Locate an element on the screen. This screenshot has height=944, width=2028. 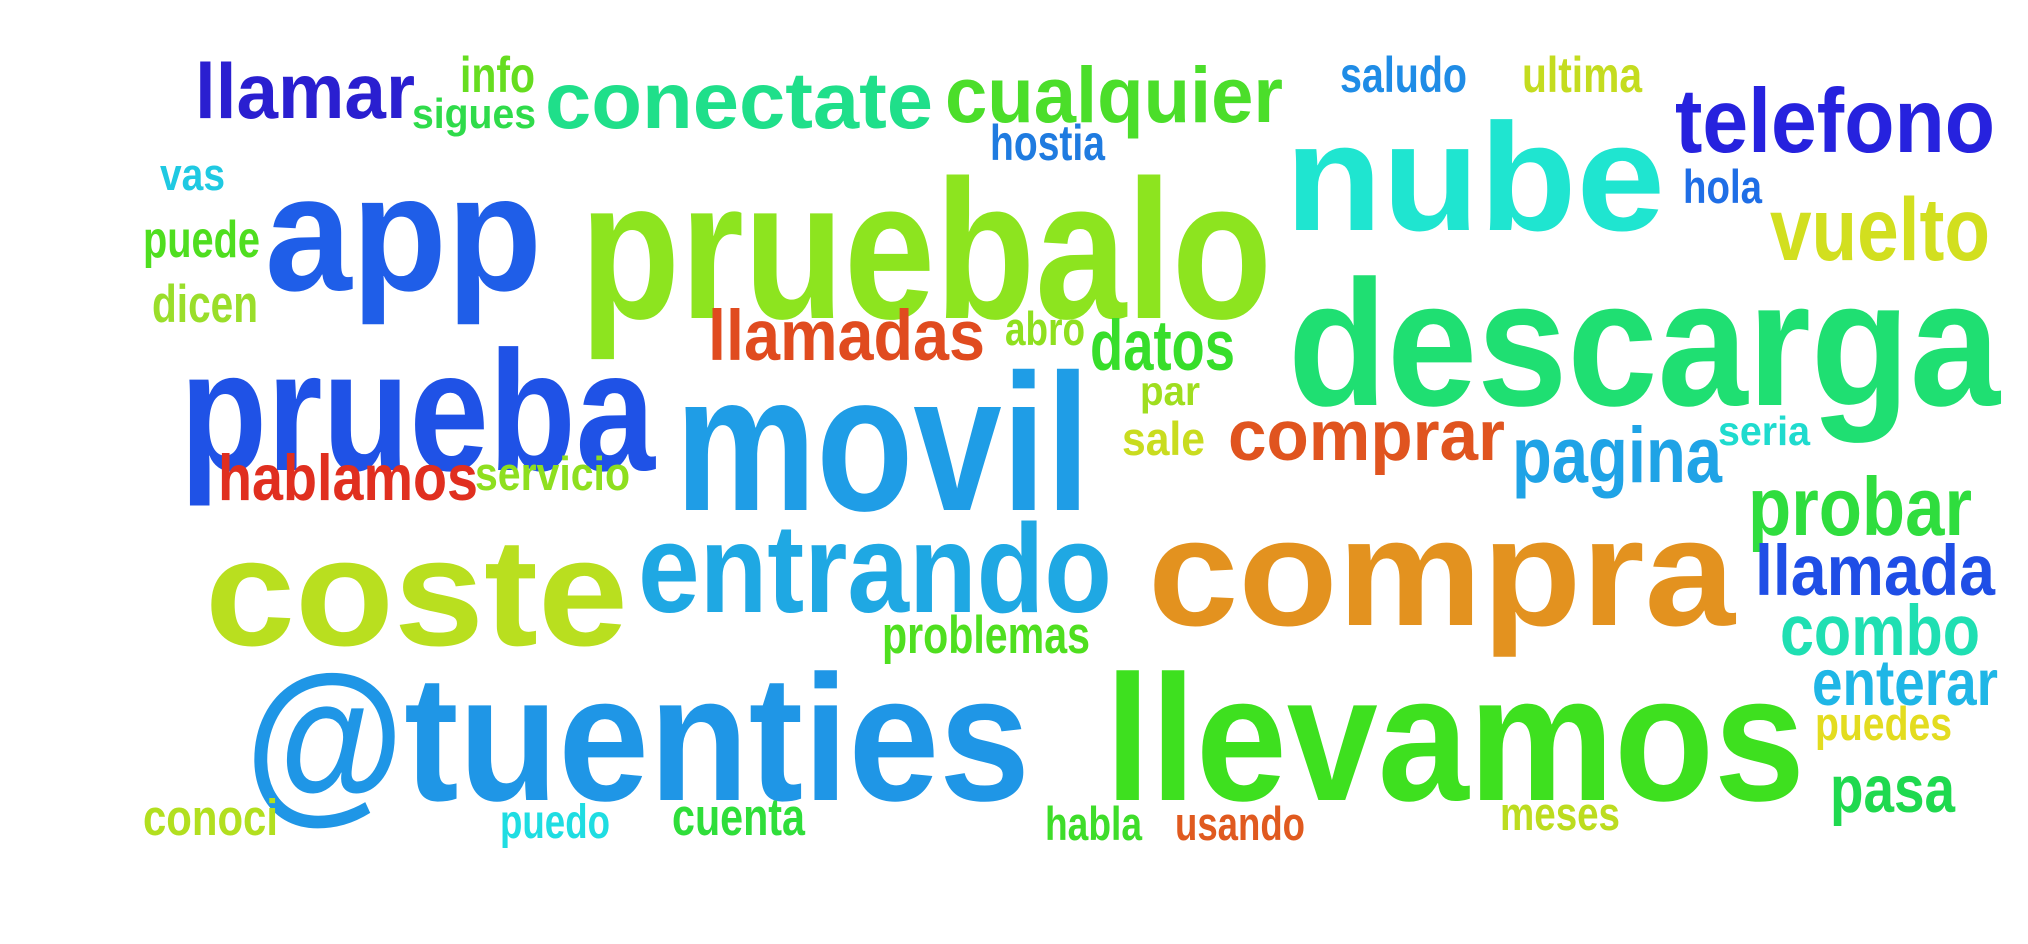
word-saludo: saludo is located at coordinates (1403, 75).